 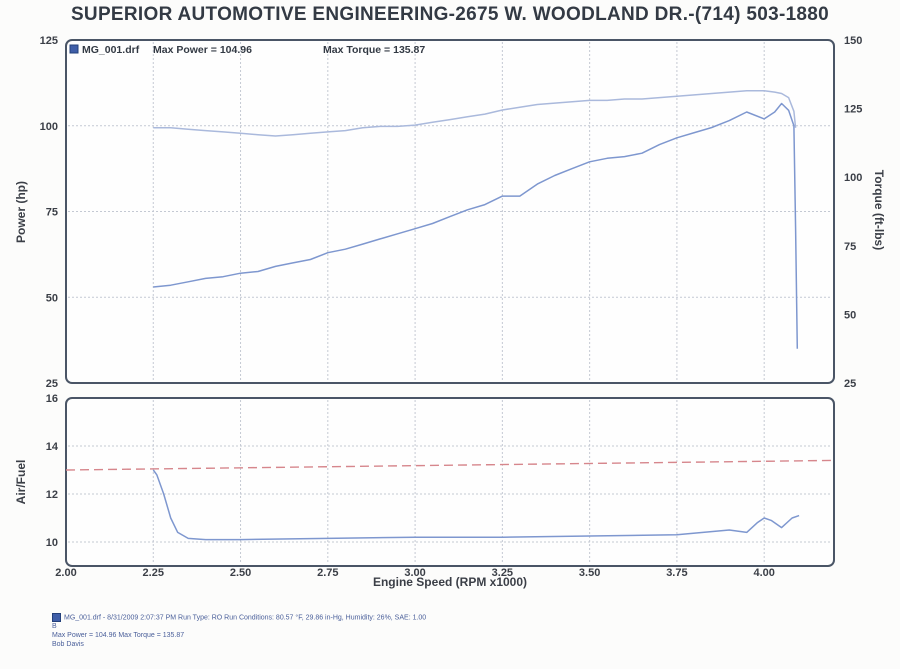 I want to click on file-icon, so click(x=56, y=617).